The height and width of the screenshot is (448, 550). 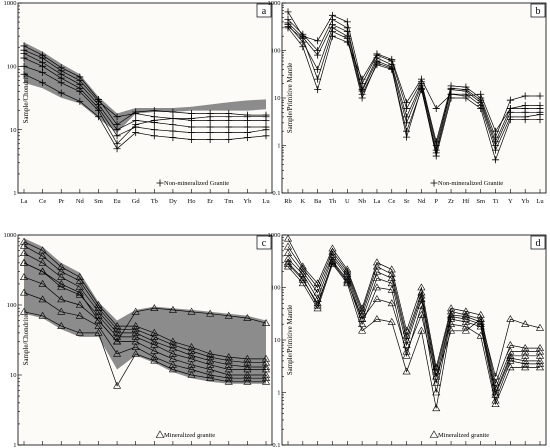 I want to click on x-tick-label: Ce, so click(x=42, y=201).